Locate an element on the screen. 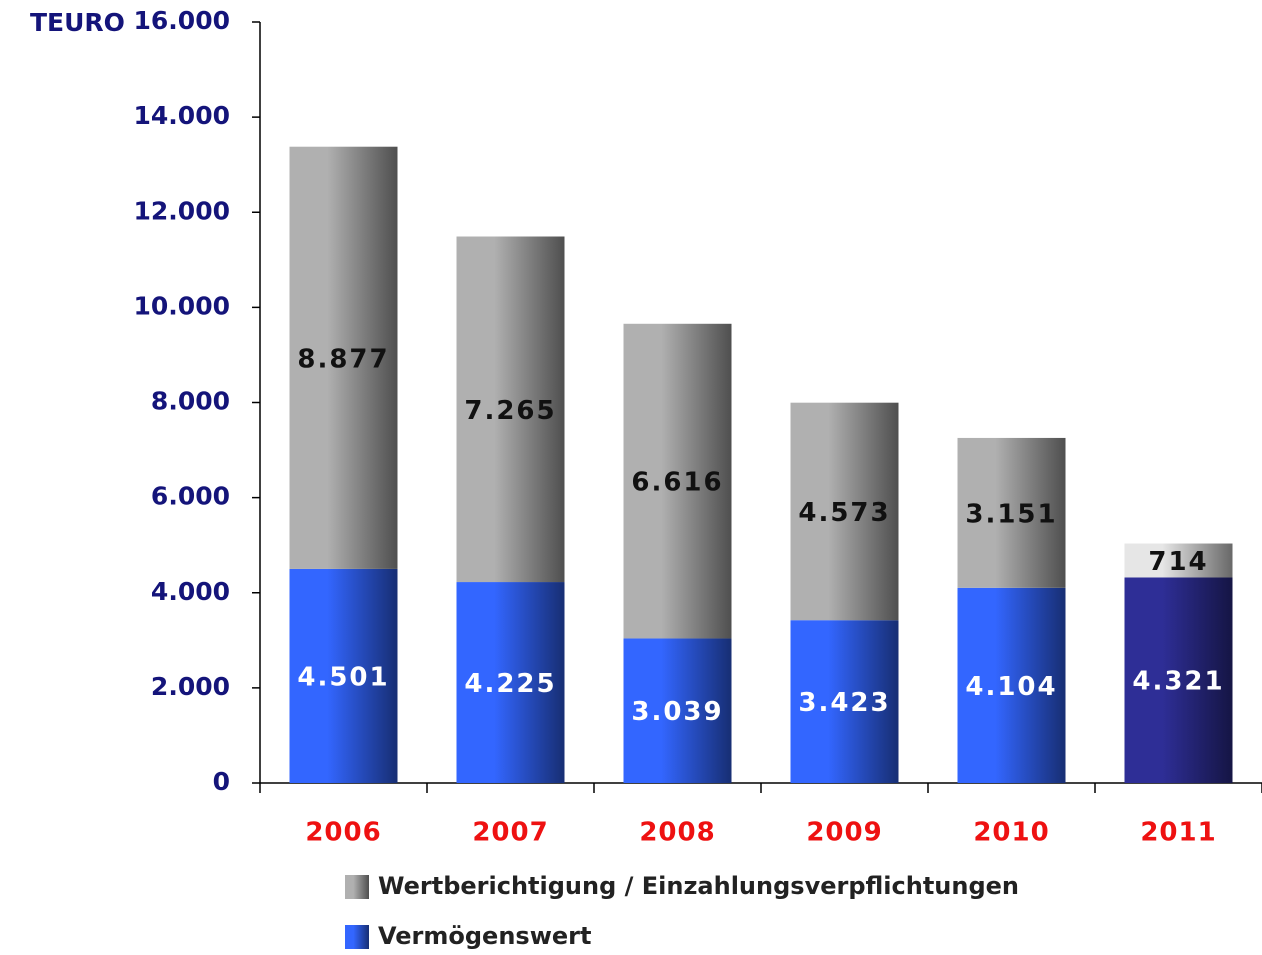 The width and height of the screenshot is (1262, 955). value-label: 3.423 is located at coordinates (844, 703).